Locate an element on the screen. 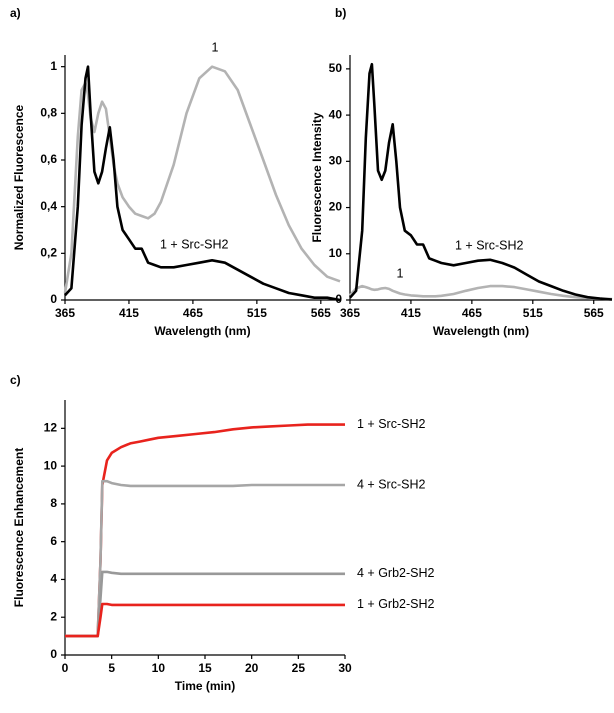  panel-label: b) is located at coordinates (340, 13).